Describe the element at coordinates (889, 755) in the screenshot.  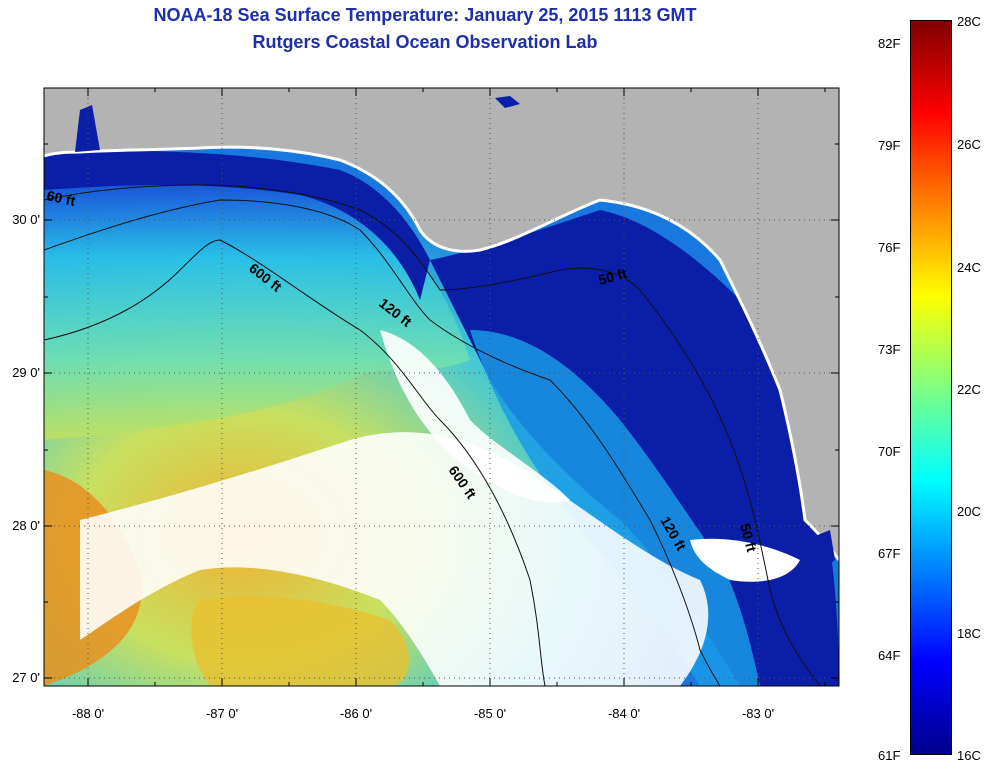
I see `colorbar-f-label: 61F` at that location.